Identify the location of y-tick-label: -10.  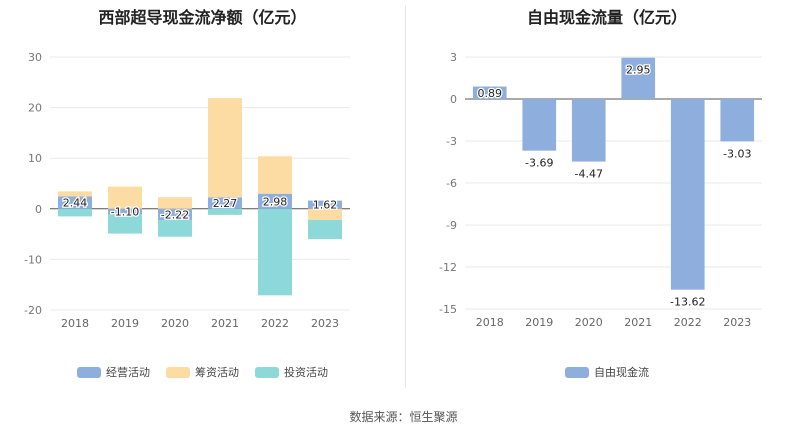
(33, 259).